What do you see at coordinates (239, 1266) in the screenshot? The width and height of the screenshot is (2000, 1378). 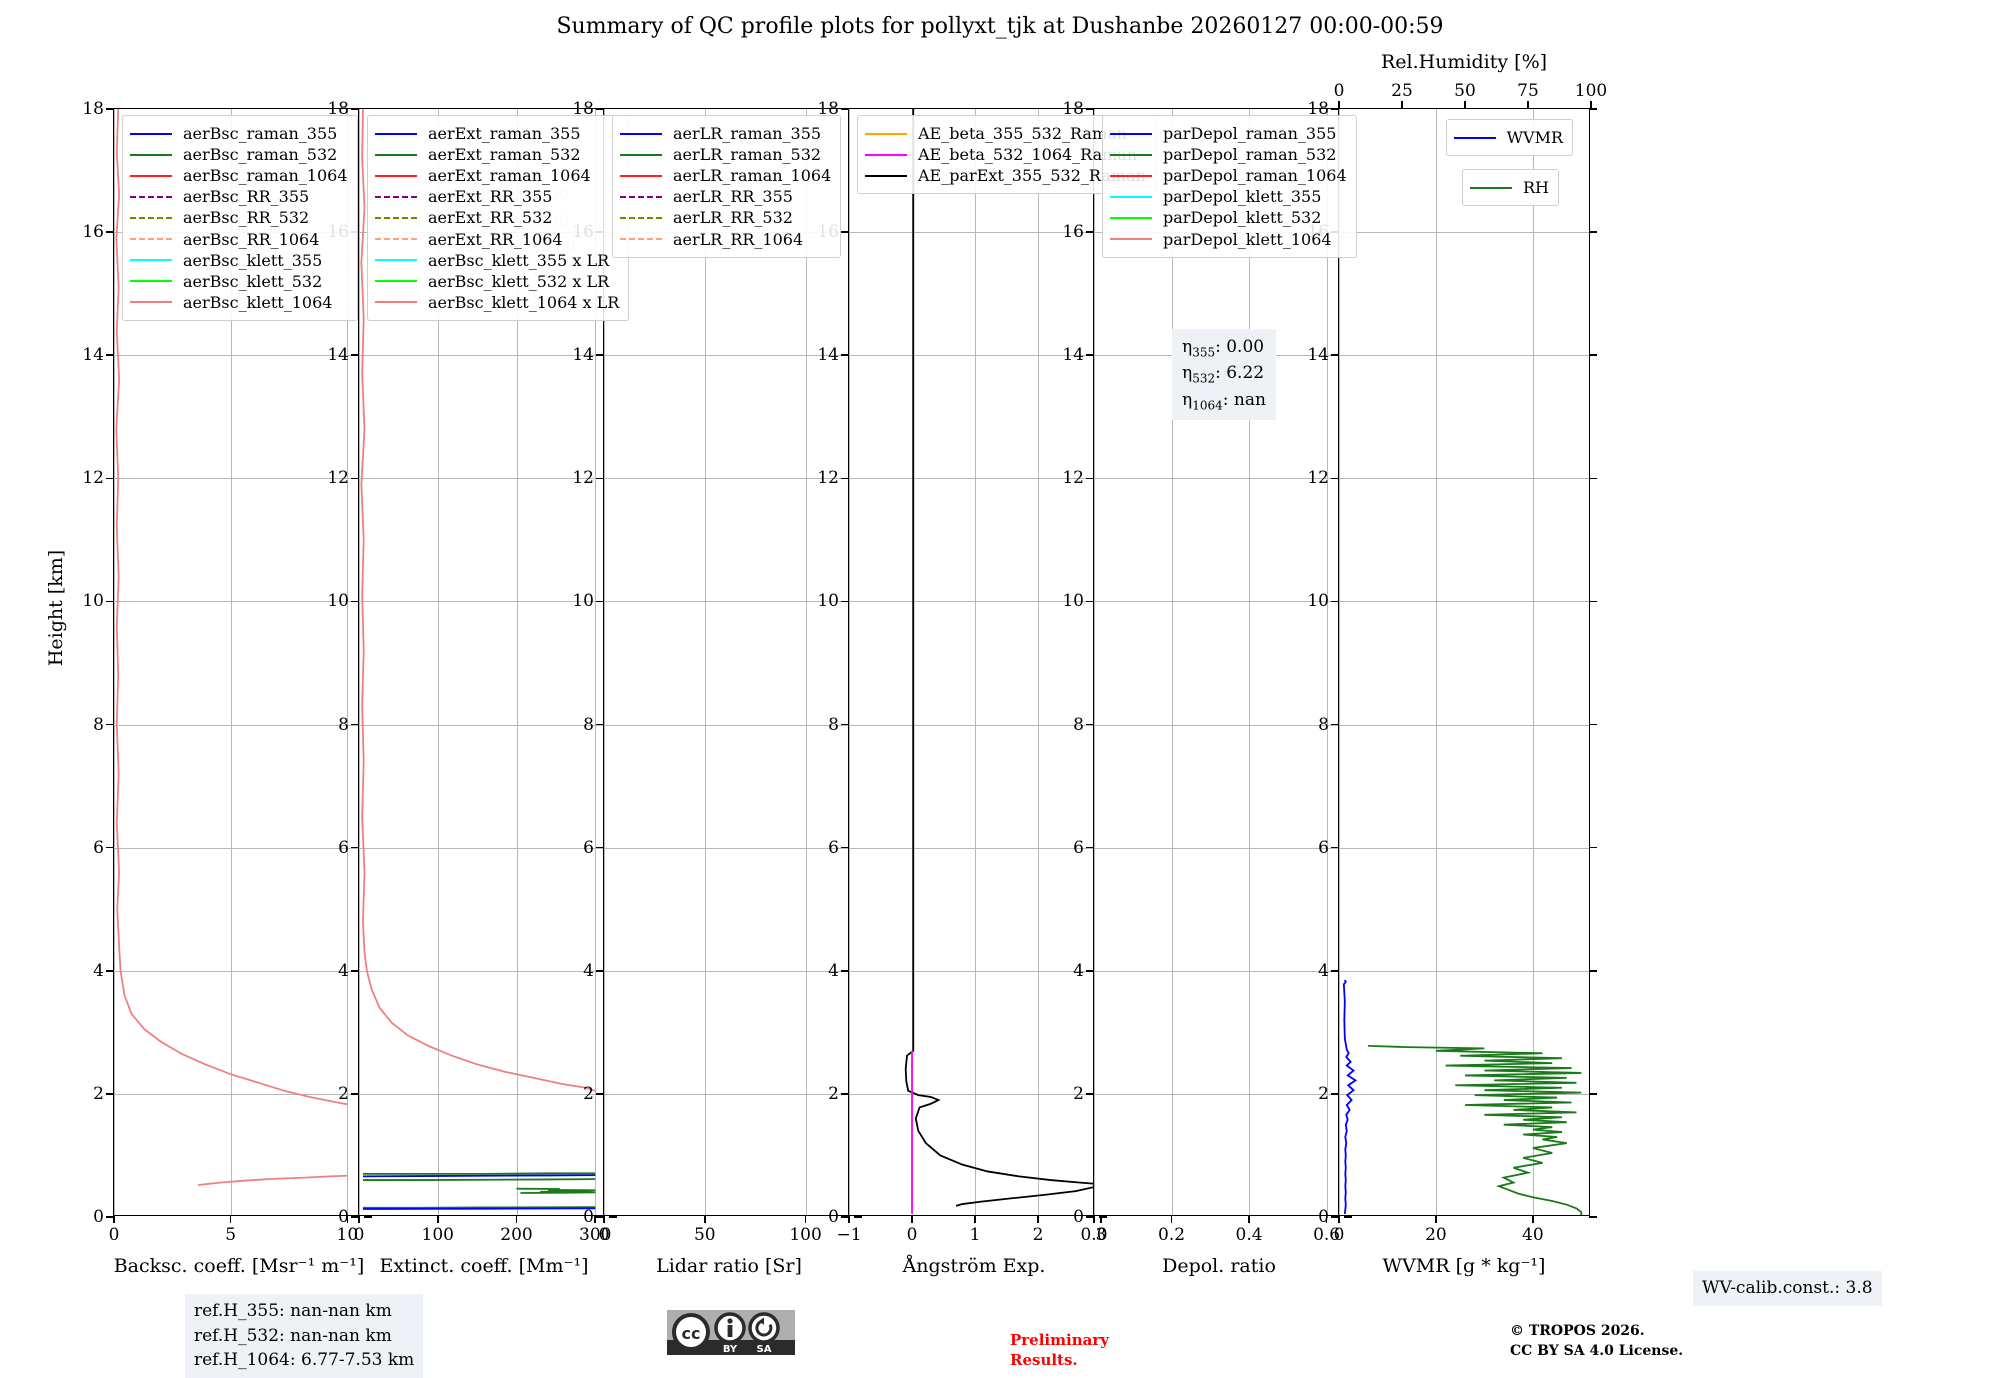 I see `x-axis-title: Backsc. coeff. [Msr⁻¹ m⁻¹]` at bounding box center [239, 1266].